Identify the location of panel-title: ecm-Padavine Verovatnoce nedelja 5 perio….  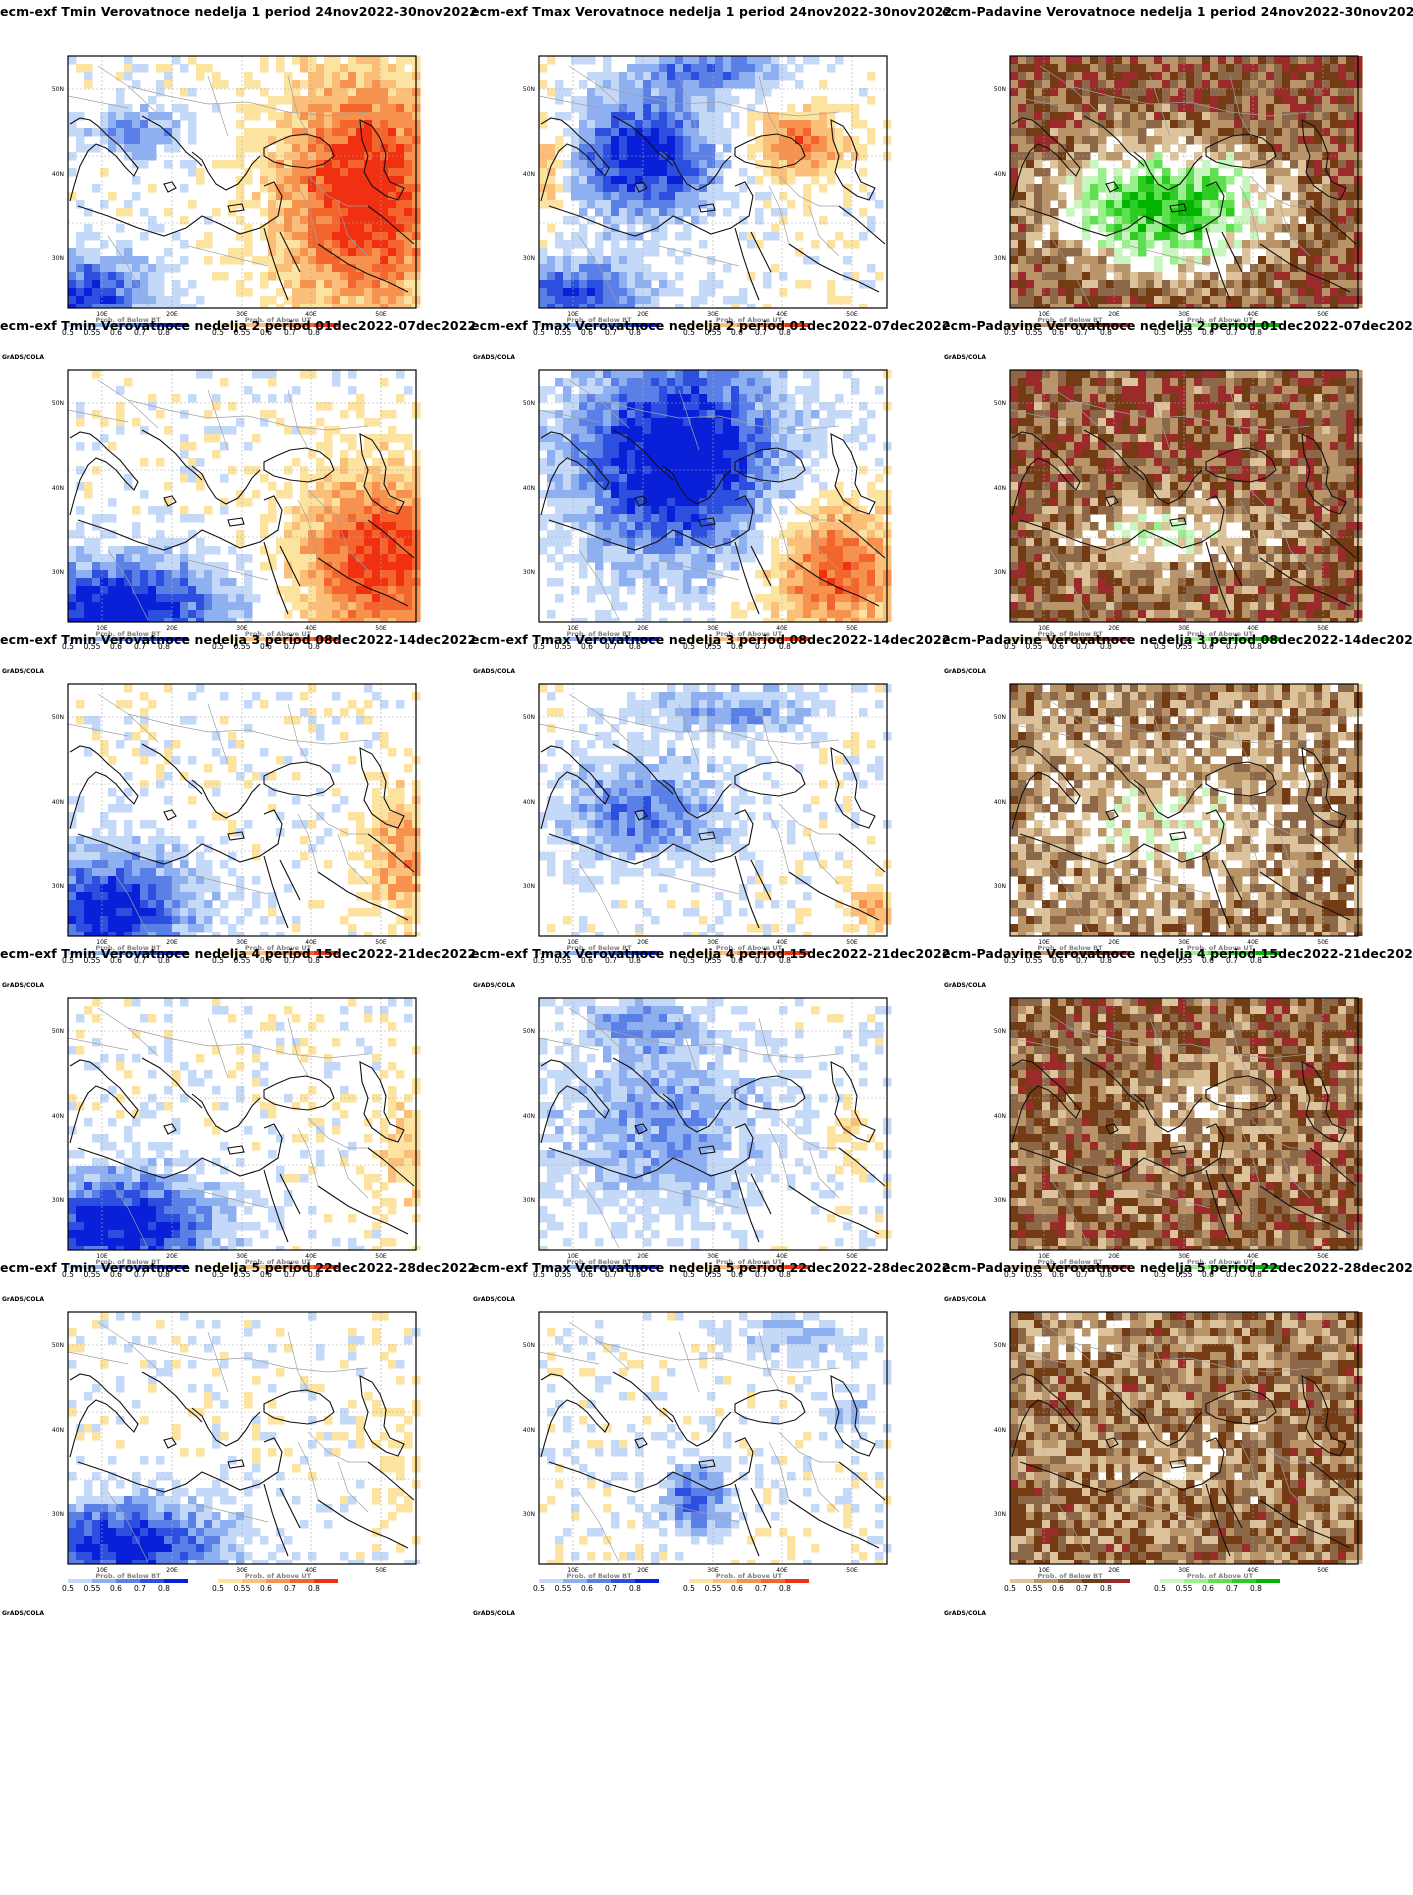
(1177, 1267).